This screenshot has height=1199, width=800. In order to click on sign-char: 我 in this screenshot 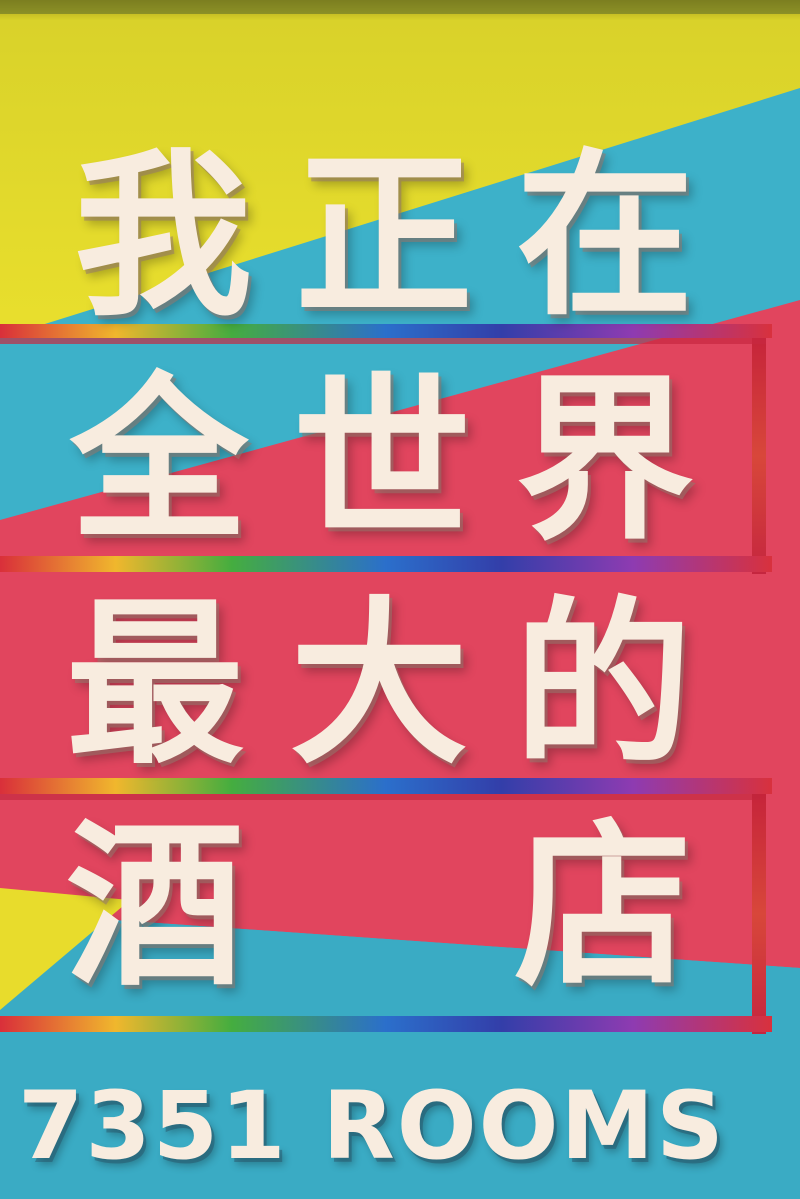, I will do `click(163, 236)`.